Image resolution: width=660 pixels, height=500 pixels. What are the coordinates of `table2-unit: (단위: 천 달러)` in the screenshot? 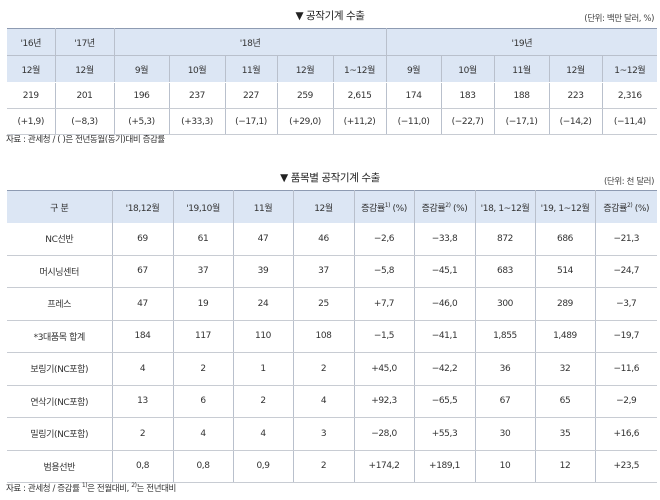 It's located at (628, 182).